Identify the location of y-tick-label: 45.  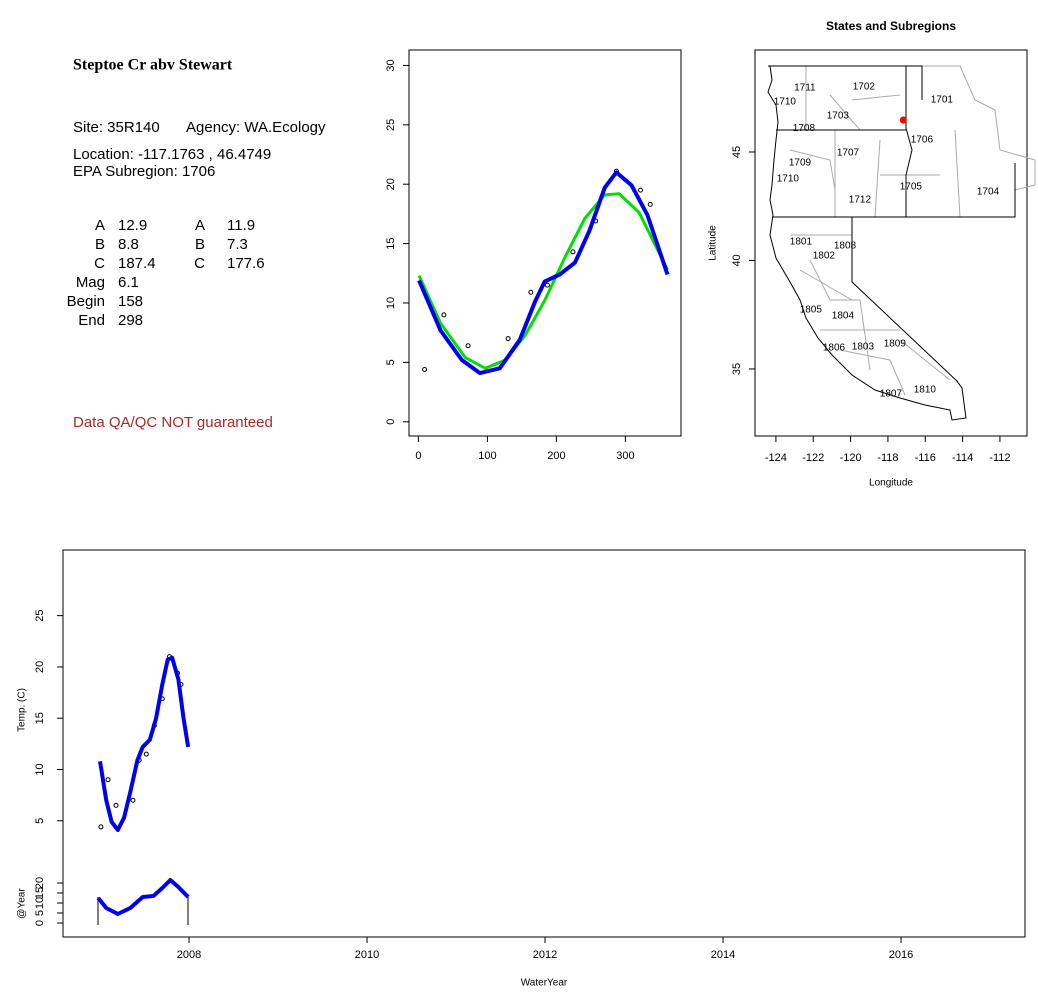
(737, 152).